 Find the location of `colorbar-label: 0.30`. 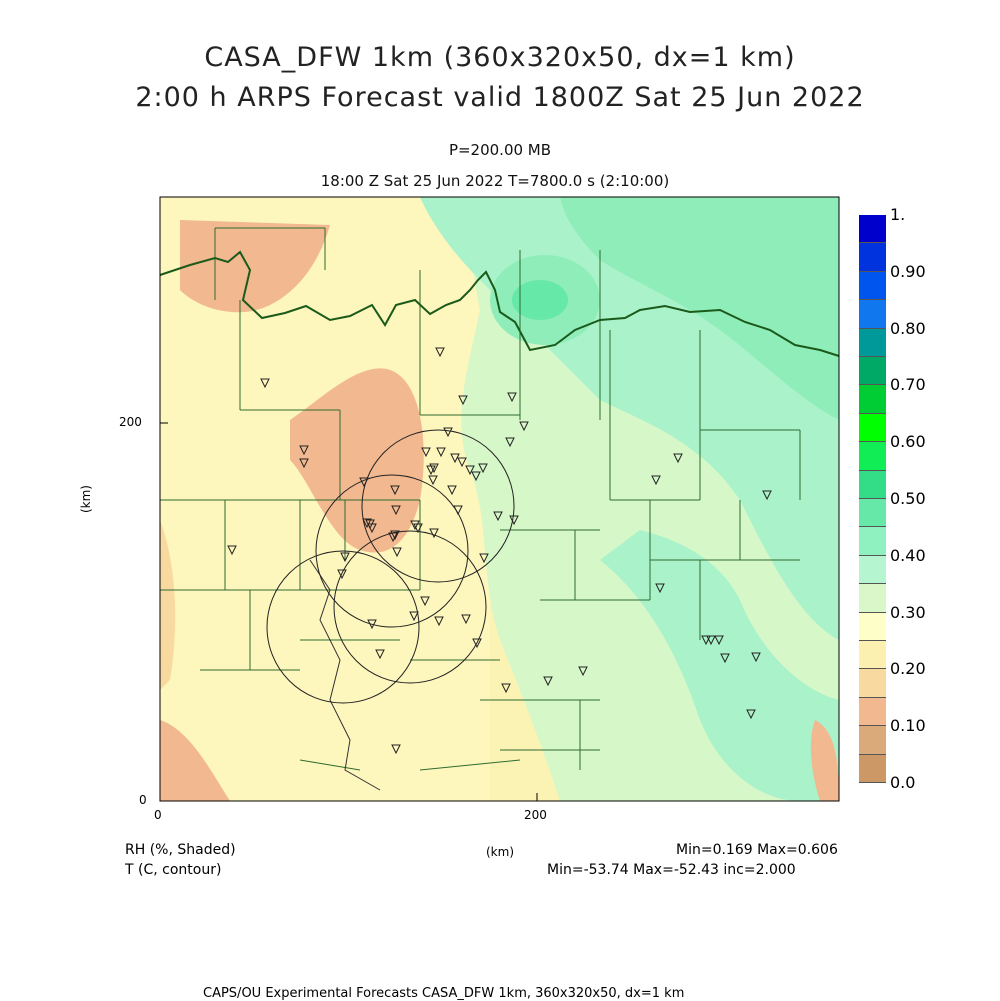

colorbar-label: 0.30 is located at coordinates (908, 612).